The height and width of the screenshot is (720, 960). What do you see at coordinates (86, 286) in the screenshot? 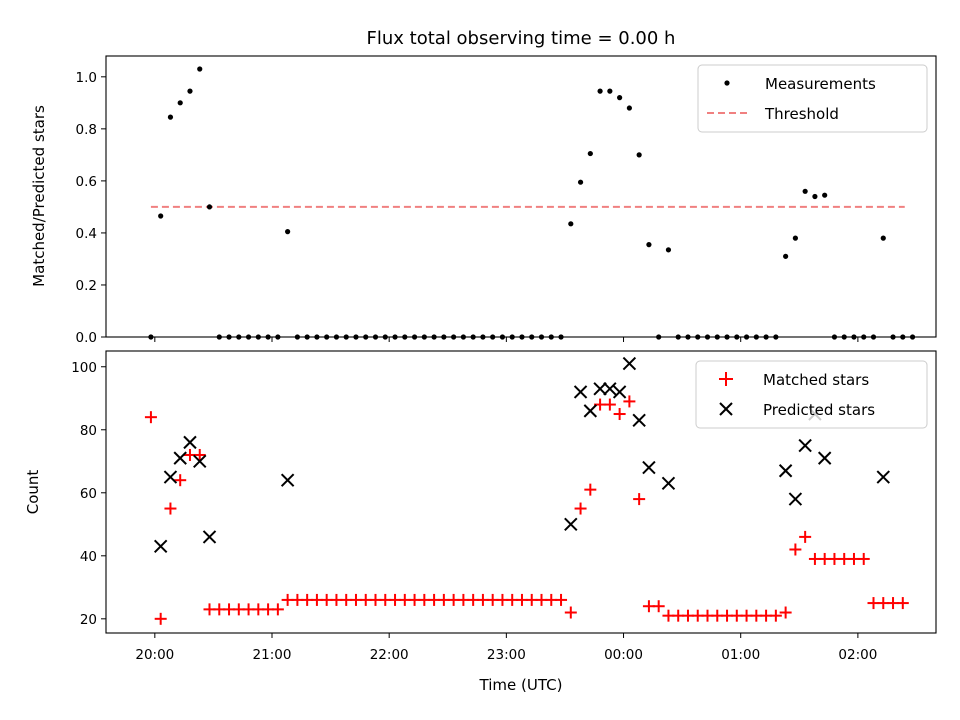
I see `y-tick-label: 0.2` at bounding box center [86, 286].